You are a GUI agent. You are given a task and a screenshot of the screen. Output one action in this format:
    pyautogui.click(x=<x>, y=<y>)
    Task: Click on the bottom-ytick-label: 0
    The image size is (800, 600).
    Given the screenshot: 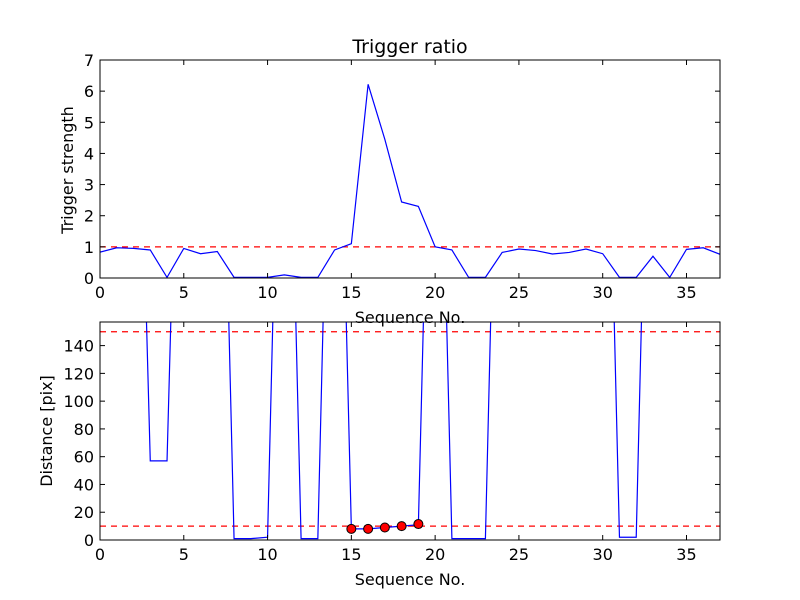 What is the action you would take?
    pyautogui.click(x=89, y=540)
    